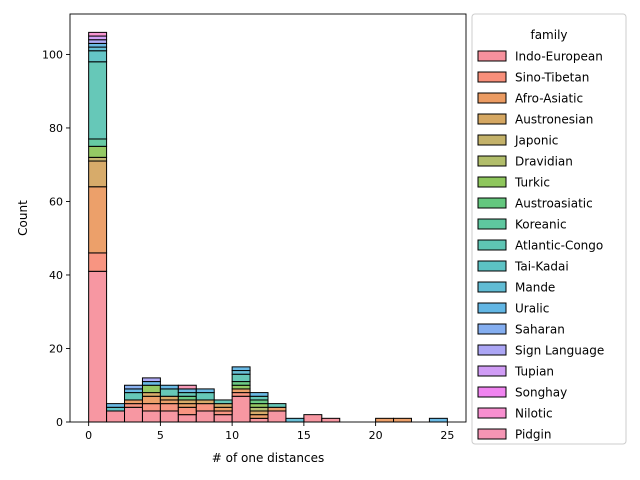 Image resolution: width=640 pixels, height=480 pixels. Describe the element at coordinates (56, 238) in the screenshot. I see `y-axis: 0 20 40 60 80 100` at that location.